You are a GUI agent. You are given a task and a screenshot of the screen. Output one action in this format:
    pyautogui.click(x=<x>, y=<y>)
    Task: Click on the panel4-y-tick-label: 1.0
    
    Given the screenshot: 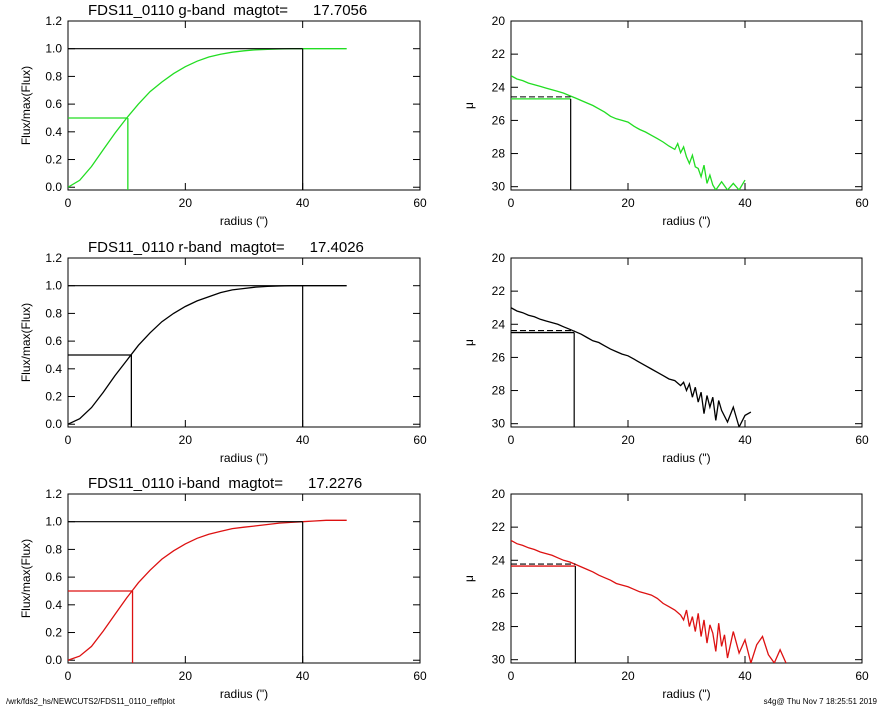 What is the action you would take?
    pyautogui.click(x=53, y=522)
    